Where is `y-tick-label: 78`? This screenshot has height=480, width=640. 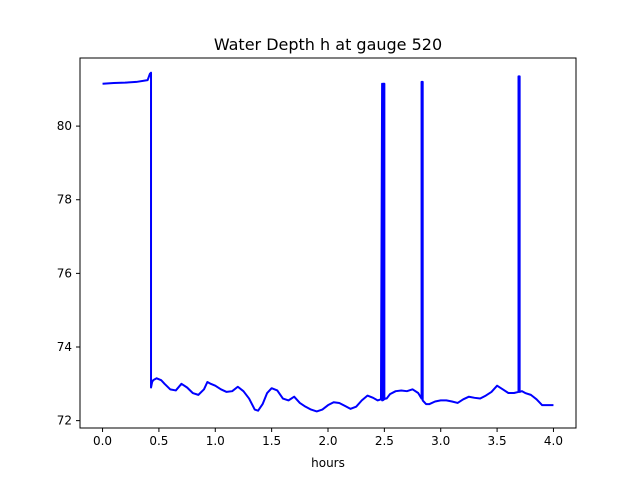 y-tick-label: 78 is located at coordinates (64, 200).